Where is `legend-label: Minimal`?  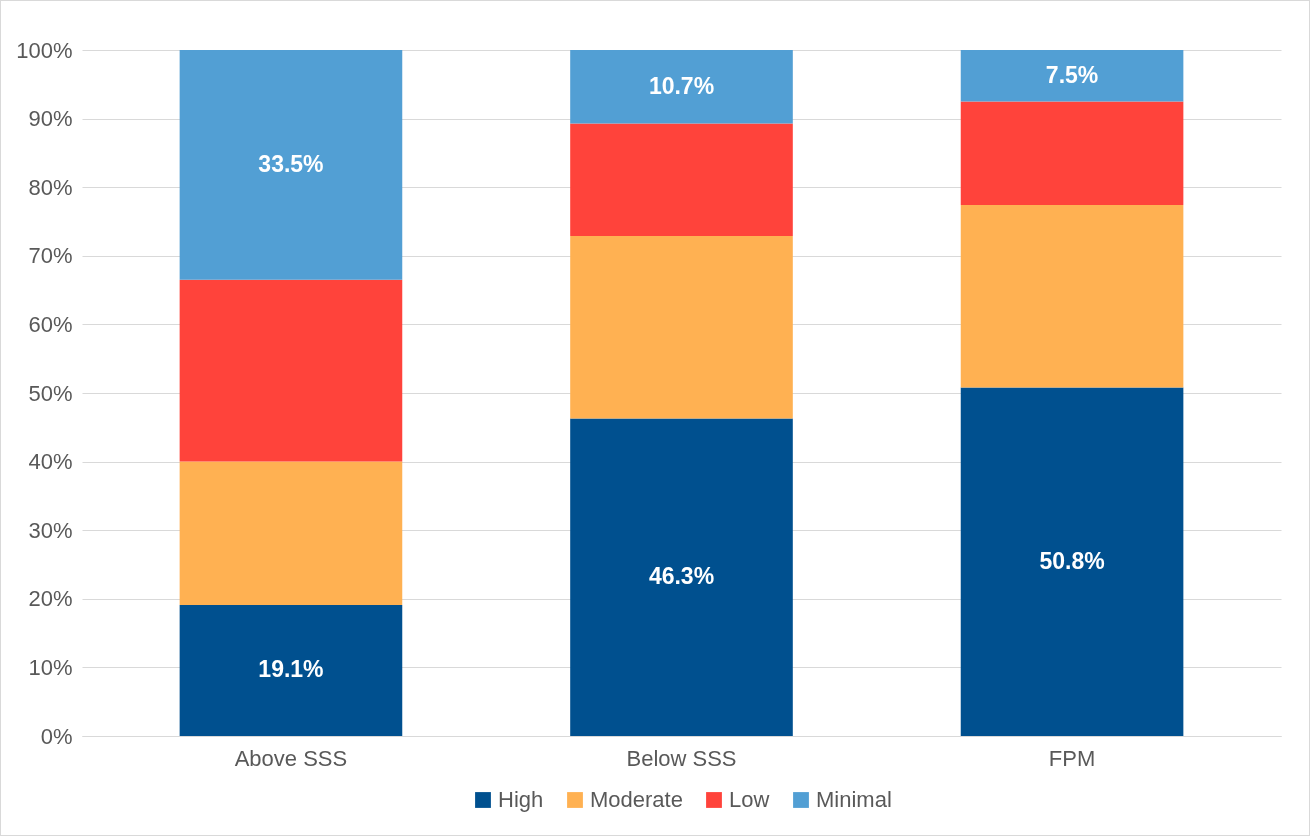 legend-label: Minimal is located at coordinates (854, 799).